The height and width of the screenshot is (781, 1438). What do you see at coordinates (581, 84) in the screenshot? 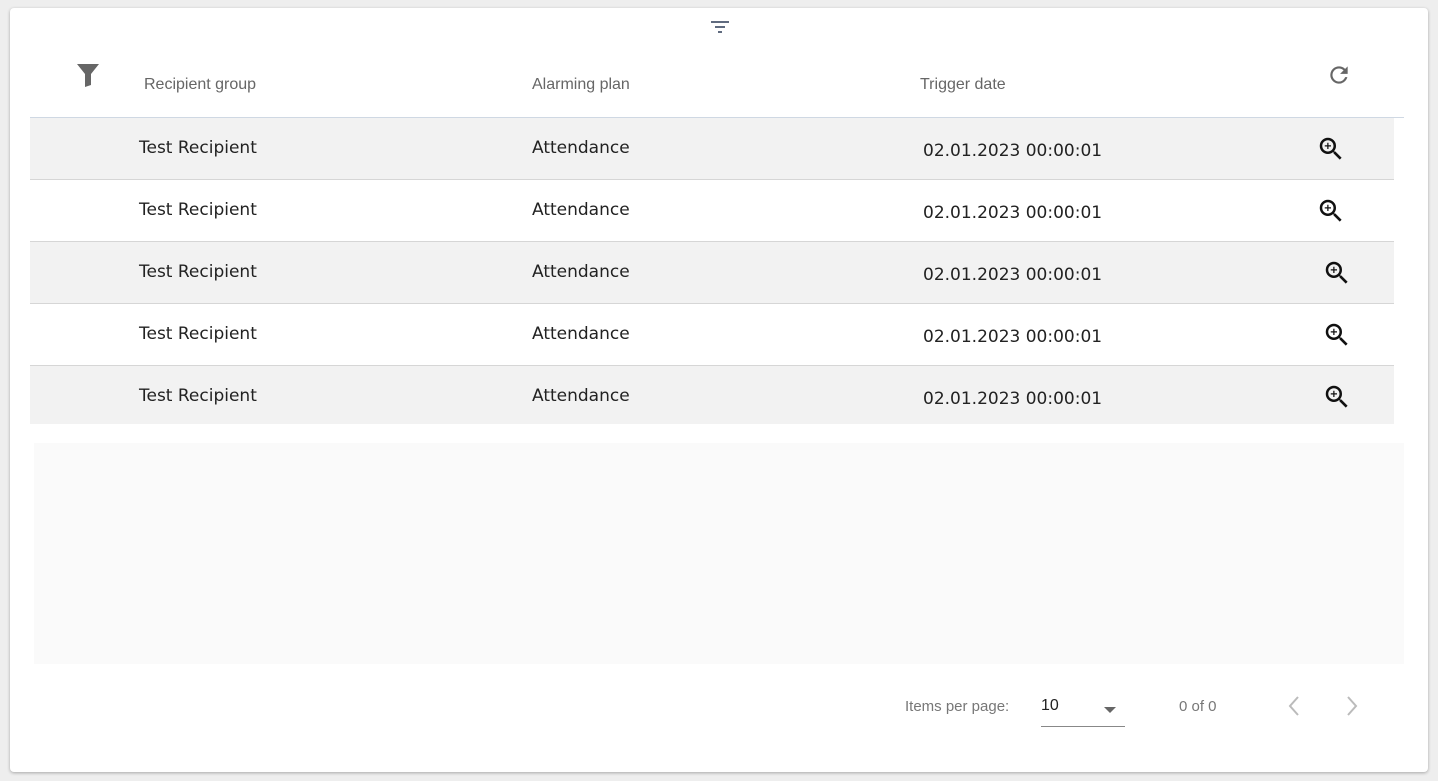
I see `column-header-alarming-plan: Alarming plan` at bounding box center [581, 84].